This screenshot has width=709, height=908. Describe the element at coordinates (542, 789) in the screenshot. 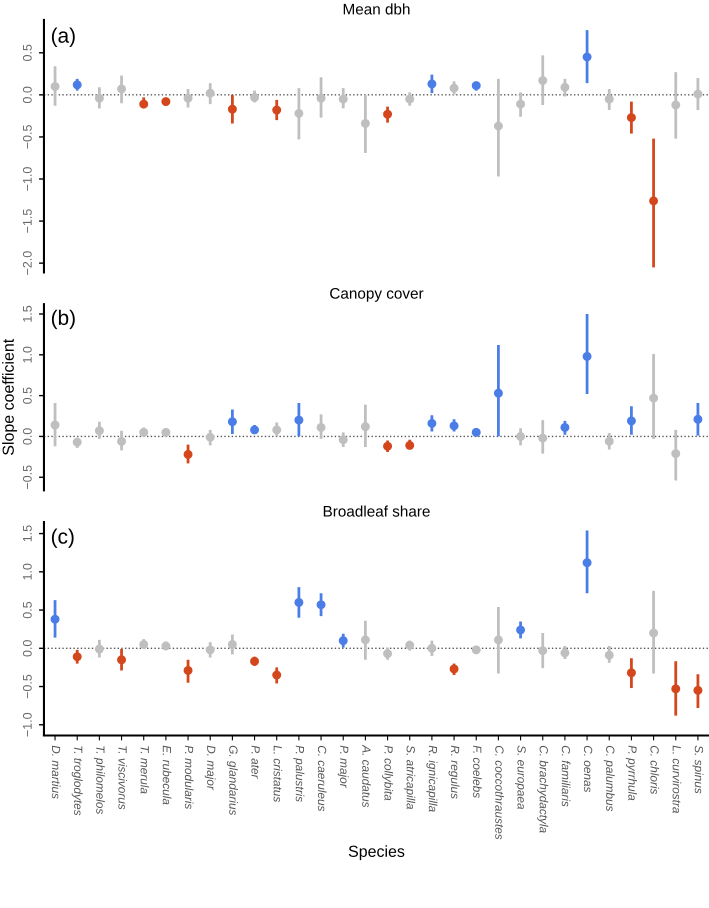

I see `x-tick-label: C. brachydactyla` at that location.